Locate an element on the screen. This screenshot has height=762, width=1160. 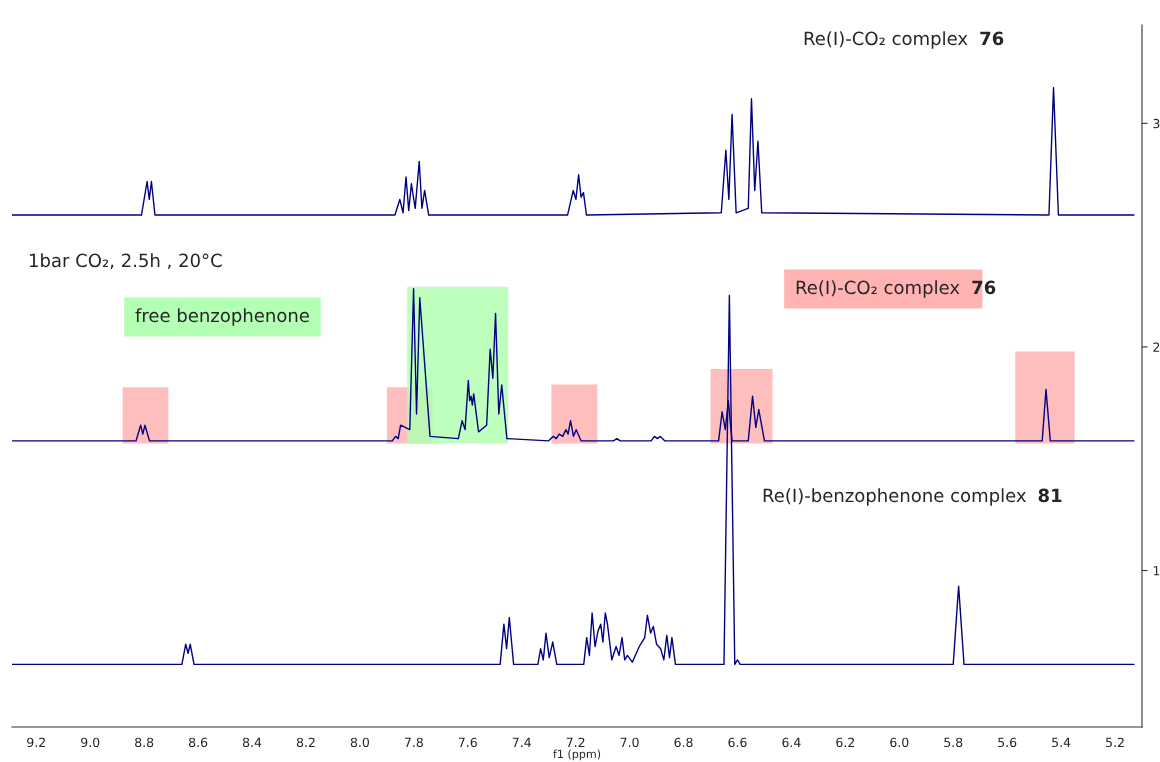
y-tick-label: 3 is located at coordinates (1156, 123).